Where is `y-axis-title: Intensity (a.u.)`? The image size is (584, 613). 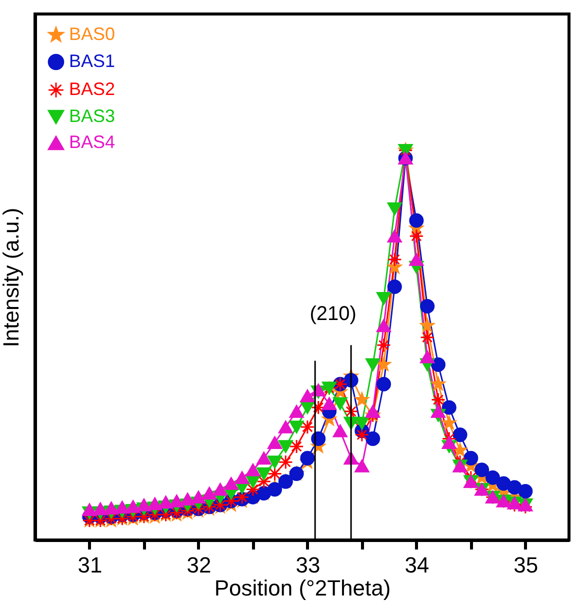
y-axis-title: Intensity (a.u.) is located at coordinates (12, 278).